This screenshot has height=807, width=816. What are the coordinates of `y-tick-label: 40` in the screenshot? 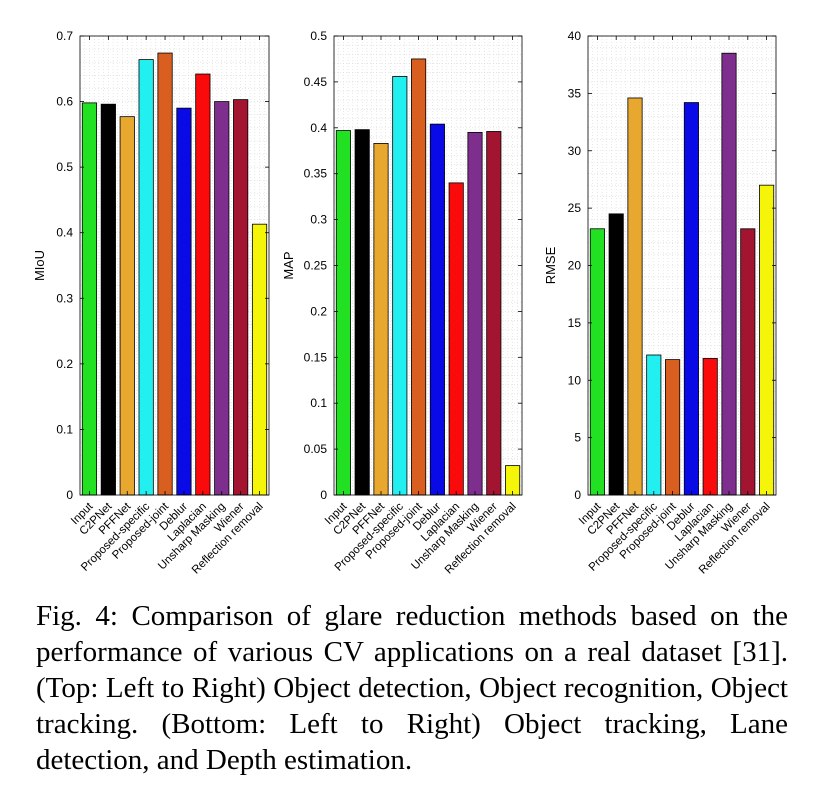 It's located at (575, 36).